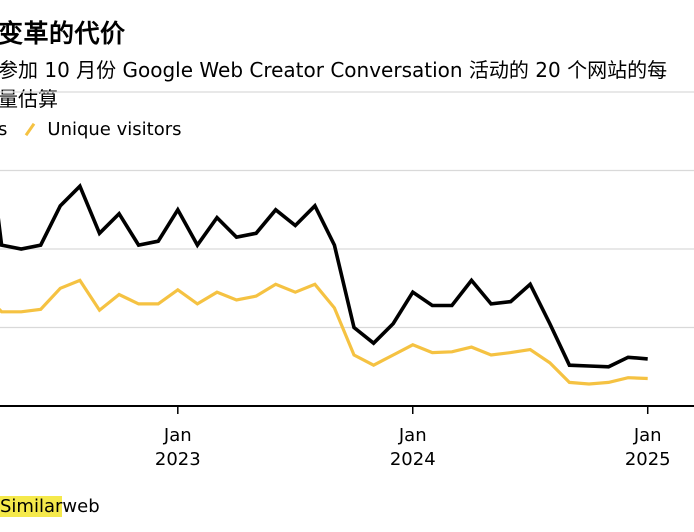  I want to click on x-tick-label-month-2023: Jan, so click(177, 435).